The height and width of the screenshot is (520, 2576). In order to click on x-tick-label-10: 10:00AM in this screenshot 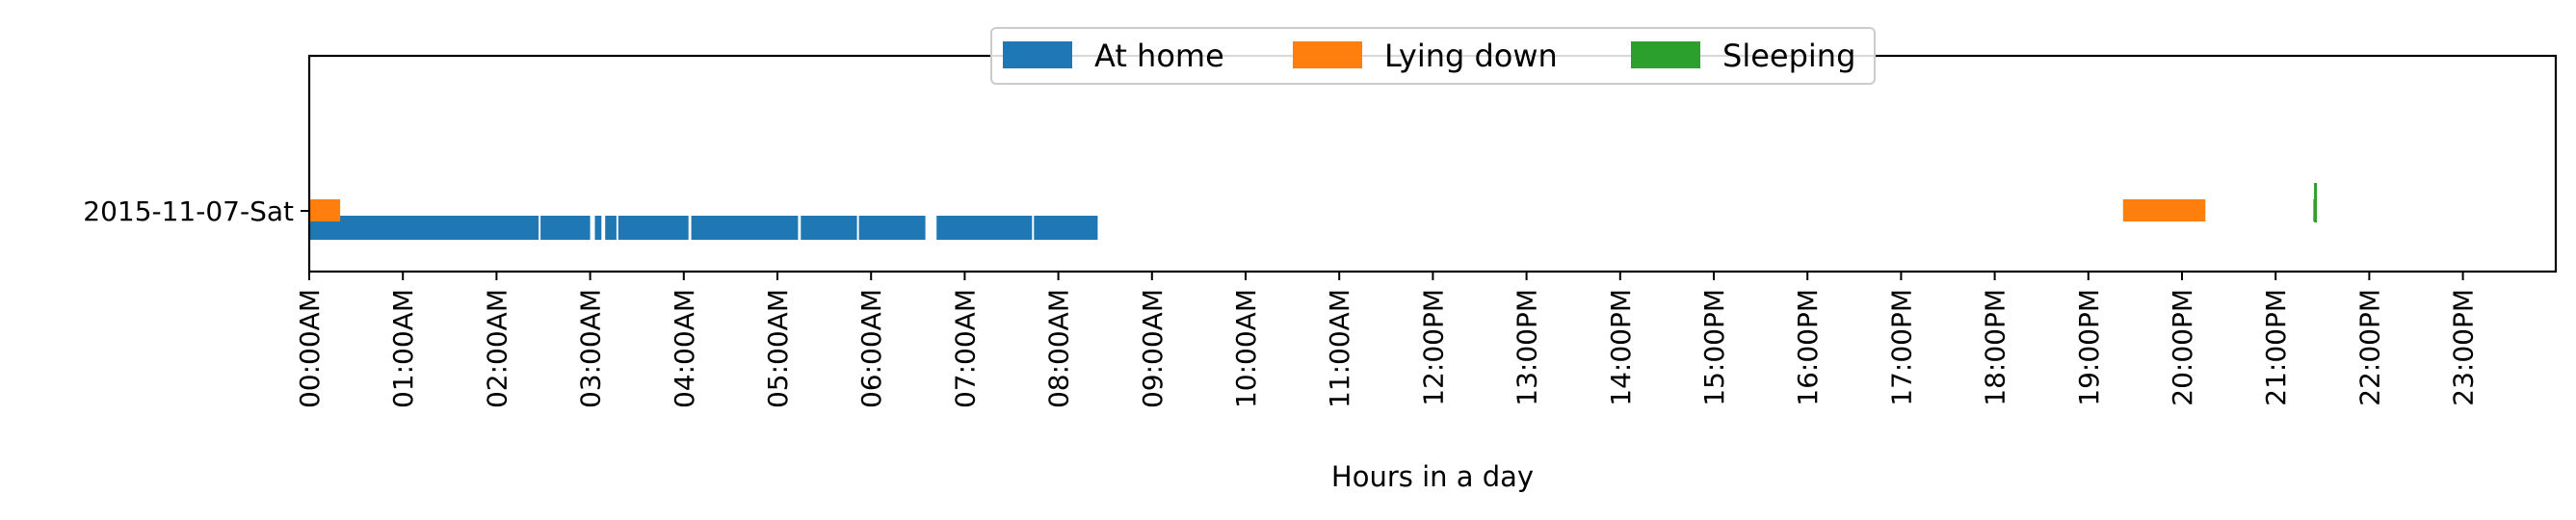, I will do `click(1246, 348)`.